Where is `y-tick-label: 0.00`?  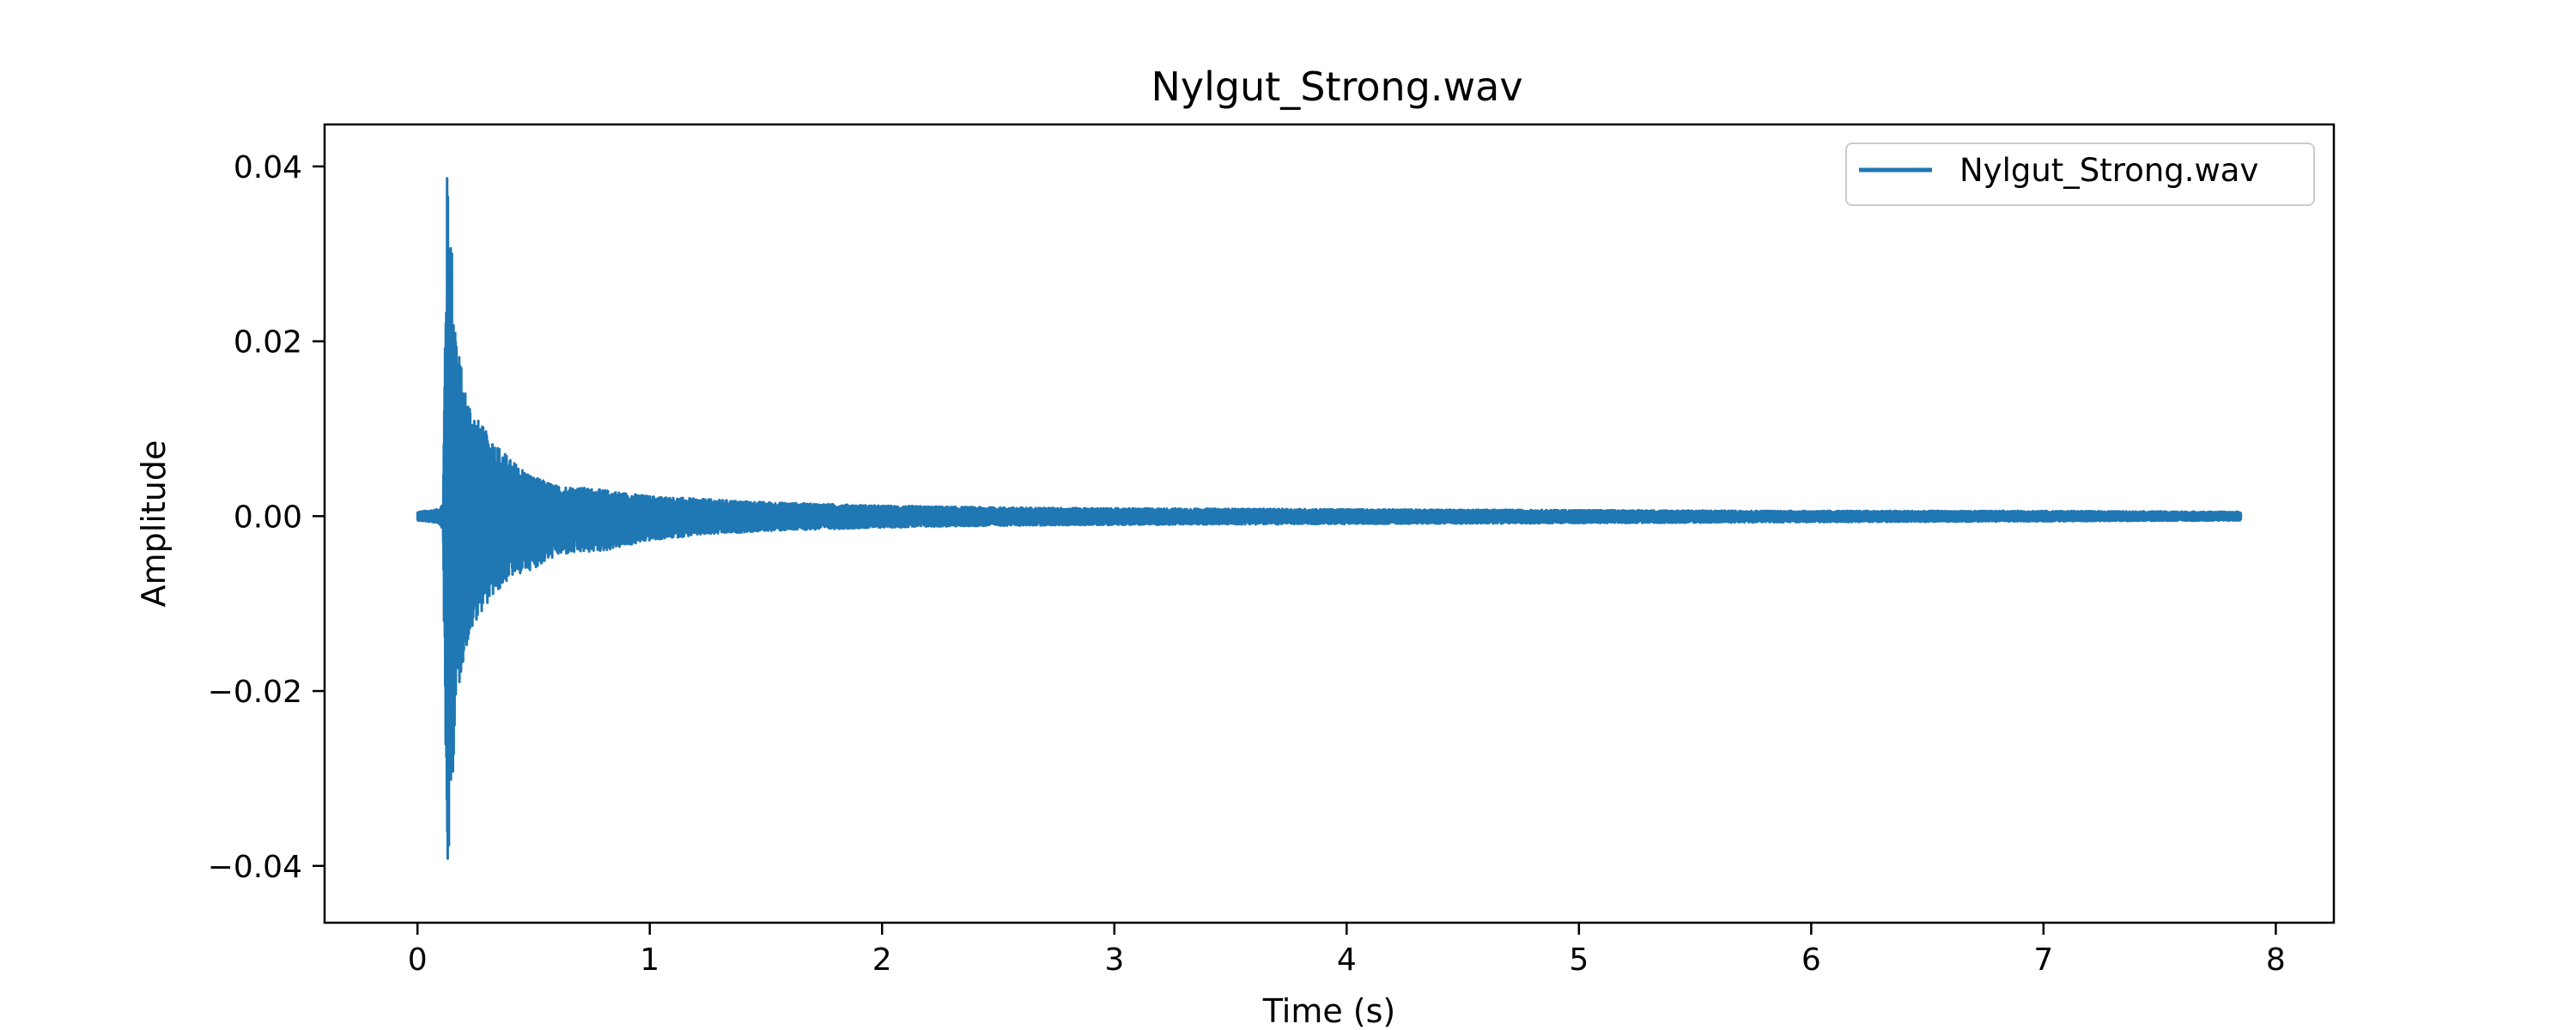 y-tick-label: 0.00 is located at coordinates (268, 517).